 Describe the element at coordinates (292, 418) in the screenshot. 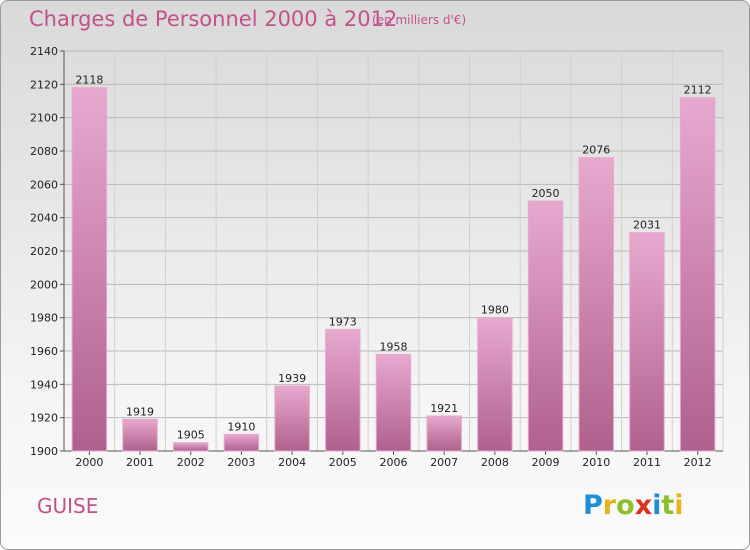

I see `bar-2004` at that location.